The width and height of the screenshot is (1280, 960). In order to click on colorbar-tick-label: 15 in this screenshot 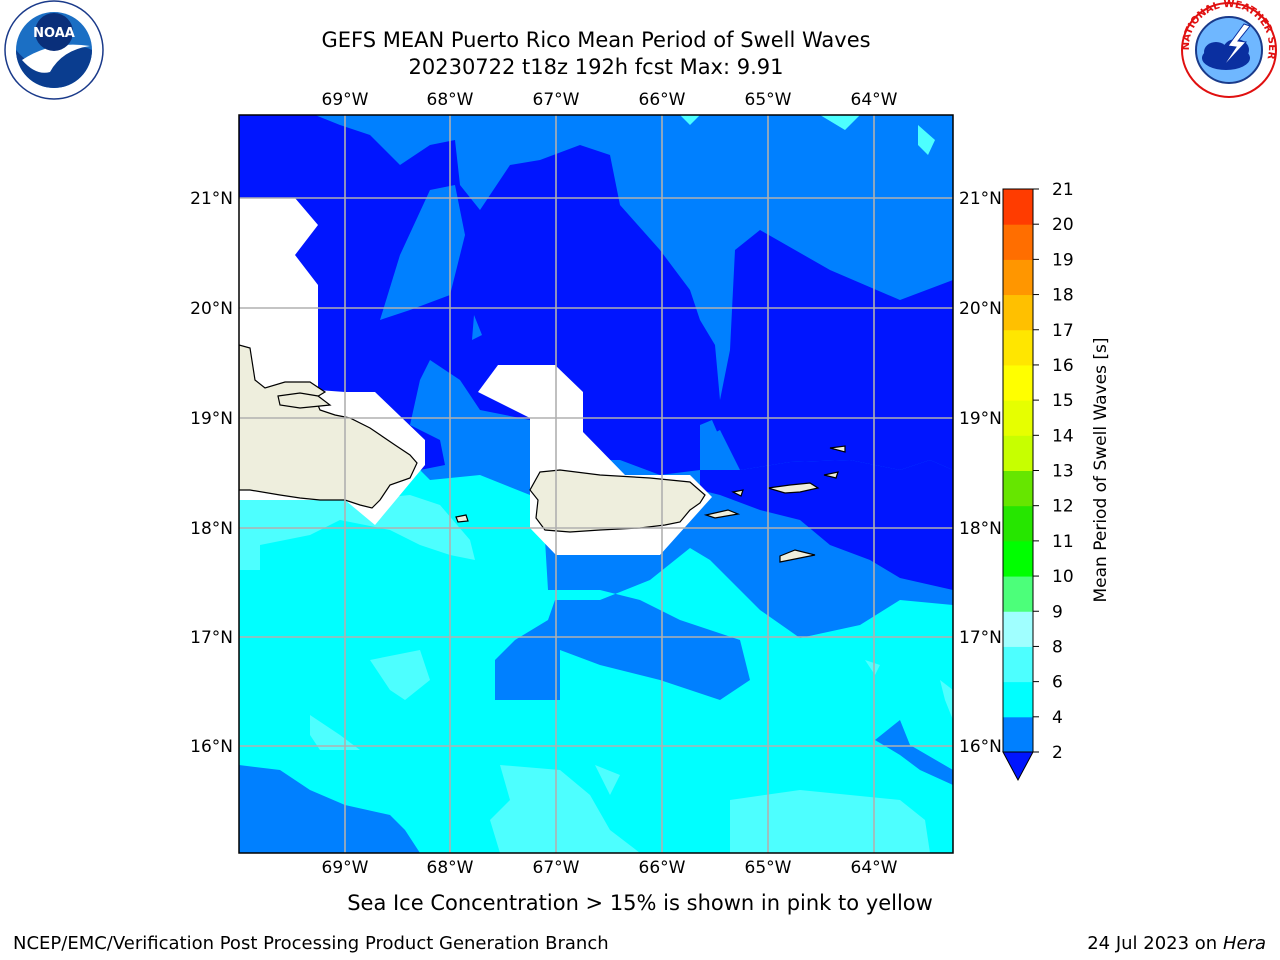, I will do `click(1063, 401)`.